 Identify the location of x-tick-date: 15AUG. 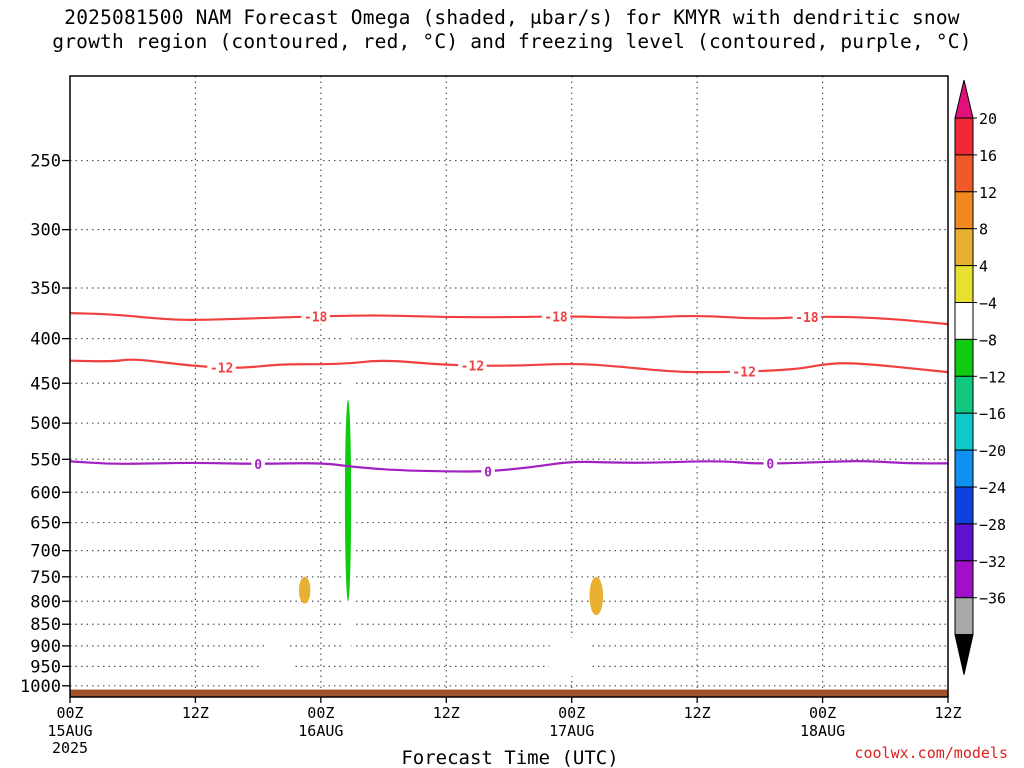
(69, 731).